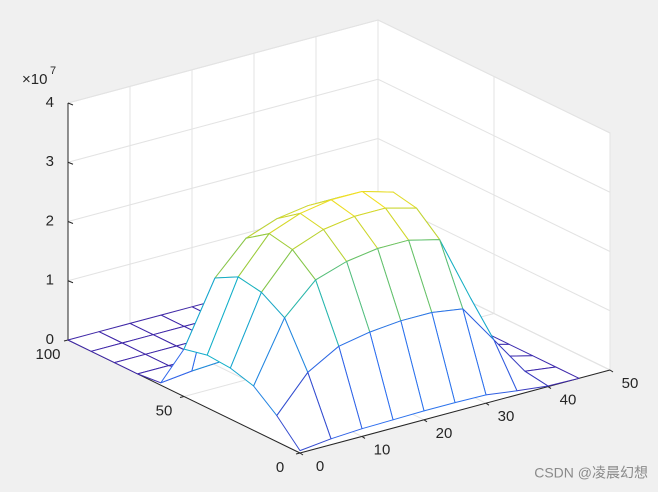  What do you see at coordinates (568, 400) in the screenshot?
I see `x-tick-label: 40` at bounding box center [568, 400].